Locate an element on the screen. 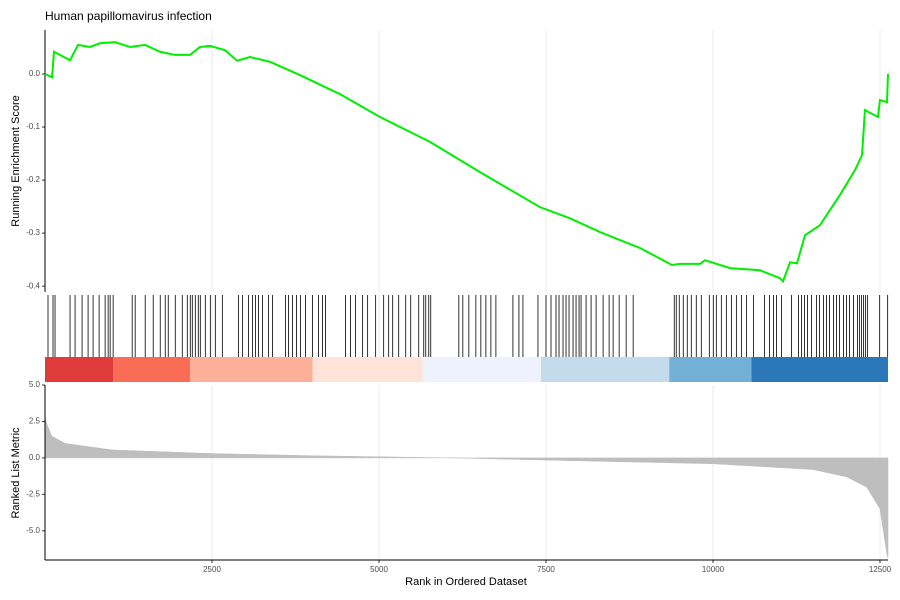 The image size is (900, 600). y-tick-label: -0.3 is located at coordinates (33, 232).